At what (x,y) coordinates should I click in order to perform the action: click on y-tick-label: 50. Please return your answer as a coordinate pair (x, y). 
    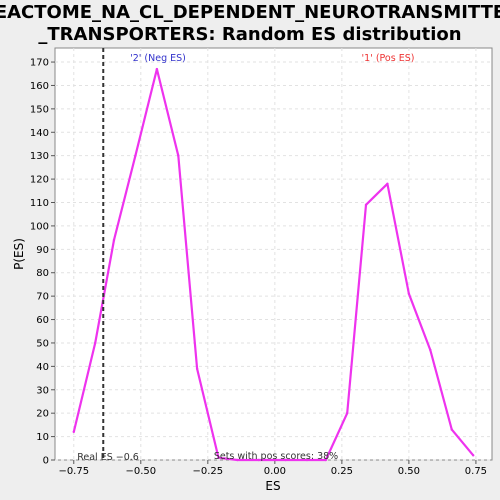
    Looking at the image, I should click on (42, 343).